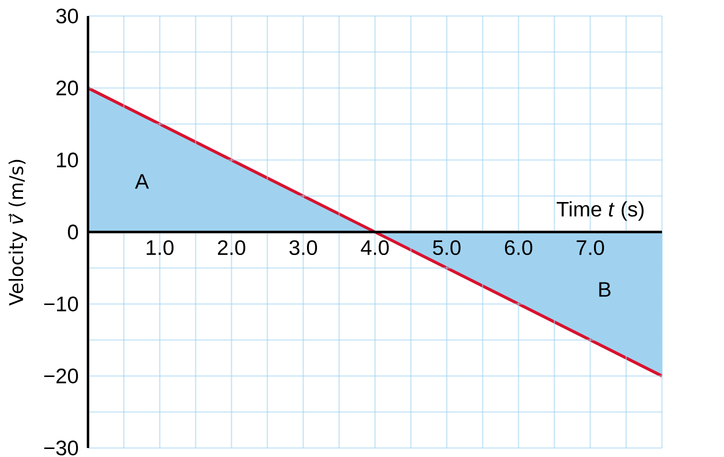 This screenshot has width=724, height=457. I want to click on annotation: B, so click(604, 289).